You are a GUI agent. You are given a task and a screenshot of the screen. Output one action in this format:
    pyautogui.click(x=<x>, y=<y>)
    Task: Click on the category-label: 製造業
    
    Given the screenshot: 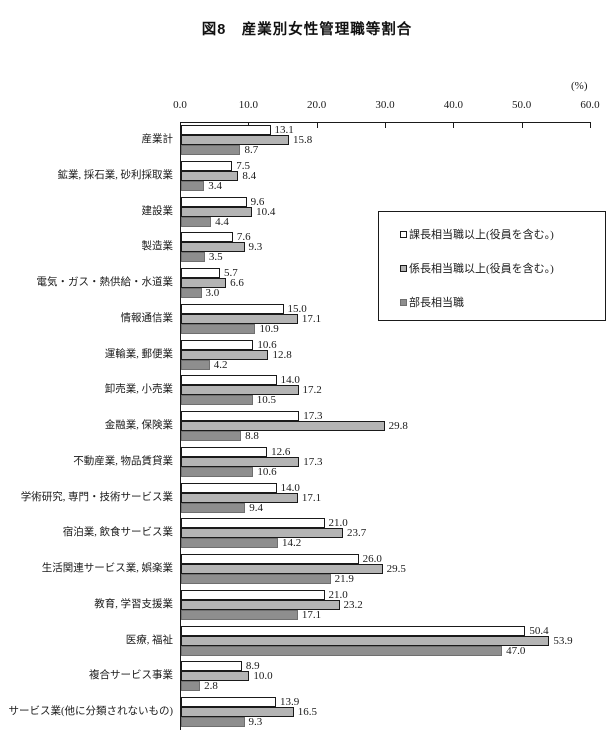 What is the action you would take?
    pyautogui.click(x=157, y=247)
    